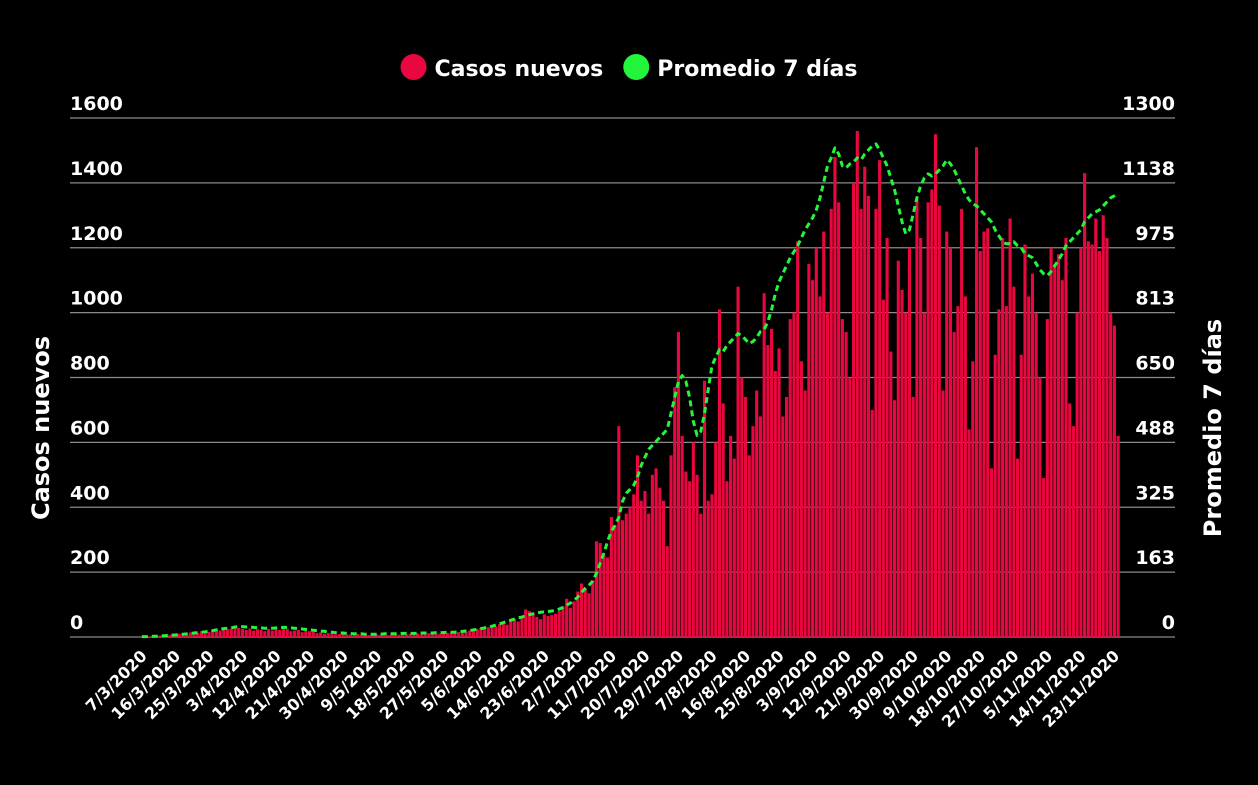  What do you see at coordinates (1155, 299) in the screenshot?
I see `y2-tick-label: 813` at bounding box center [1155, 299].